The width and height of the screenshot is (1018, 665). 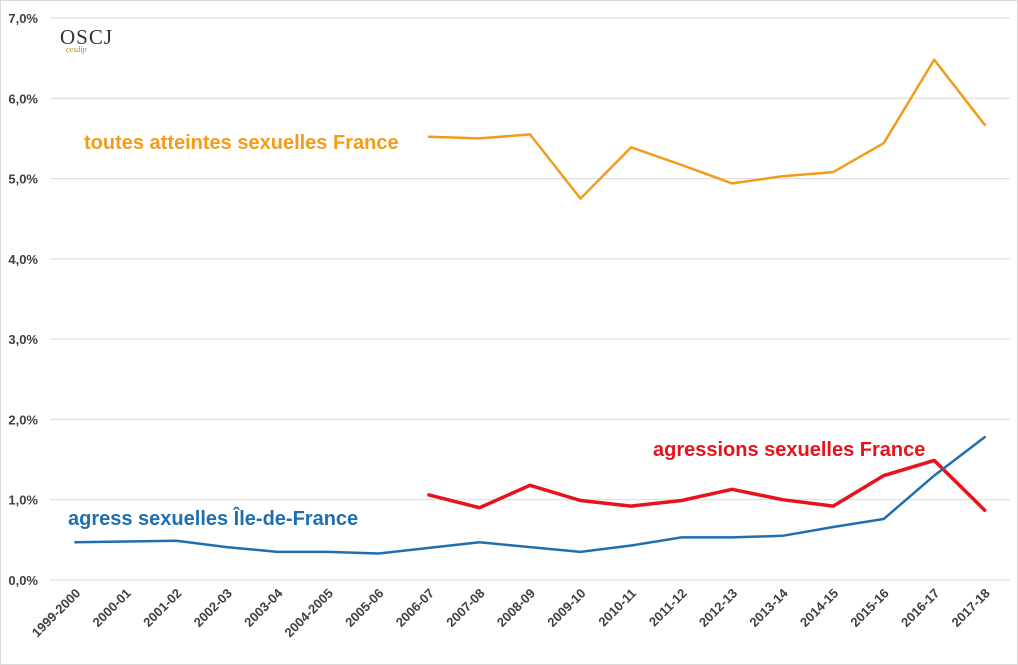 I want to click on y-tick-label: 4,0%, so click(x=23, y=259).